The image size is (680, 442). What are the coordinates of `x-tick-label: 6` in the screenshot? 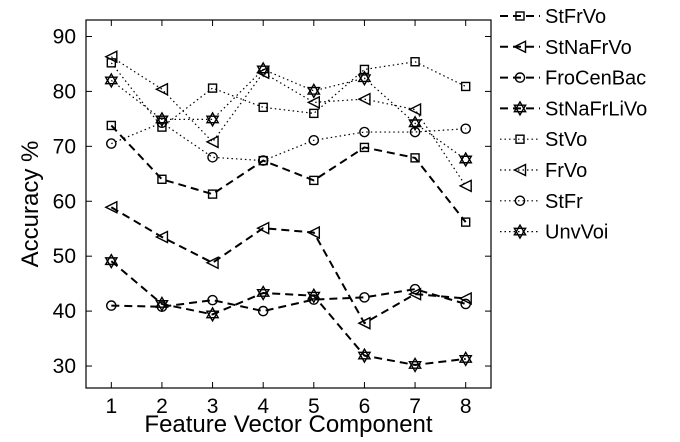 It's located at (365, 406).